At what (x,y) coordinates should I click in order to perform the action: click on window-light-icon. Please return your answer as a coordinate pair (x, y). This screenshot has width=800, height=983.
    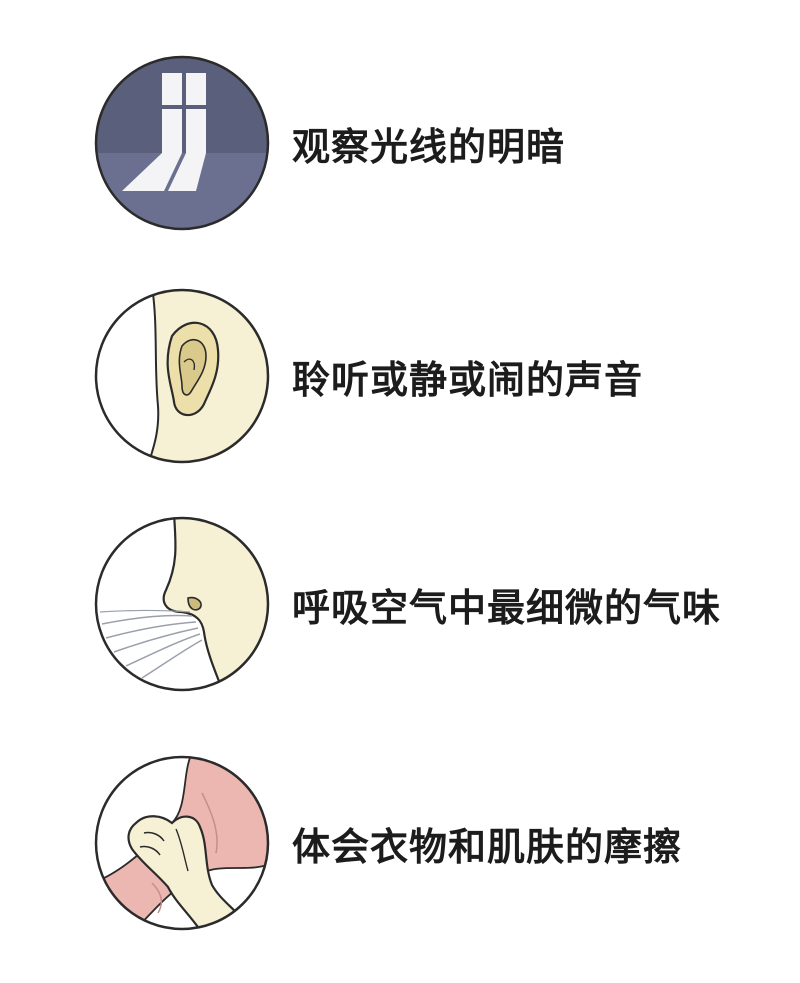
    Looking at the image, I should click on (182, 143).